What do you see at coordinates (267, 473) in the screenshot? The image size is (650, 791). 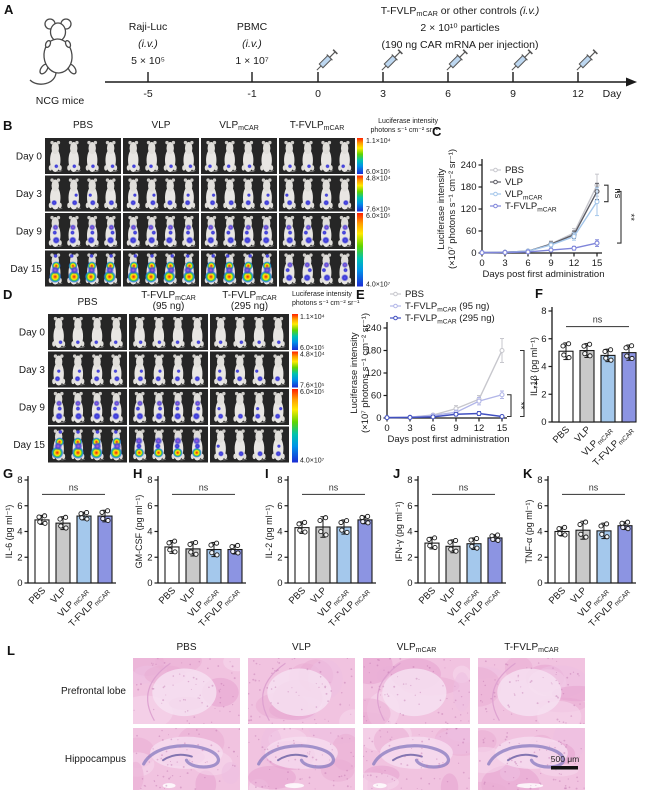 I see `panel-label-i: I` at bounding box center [267, 473].